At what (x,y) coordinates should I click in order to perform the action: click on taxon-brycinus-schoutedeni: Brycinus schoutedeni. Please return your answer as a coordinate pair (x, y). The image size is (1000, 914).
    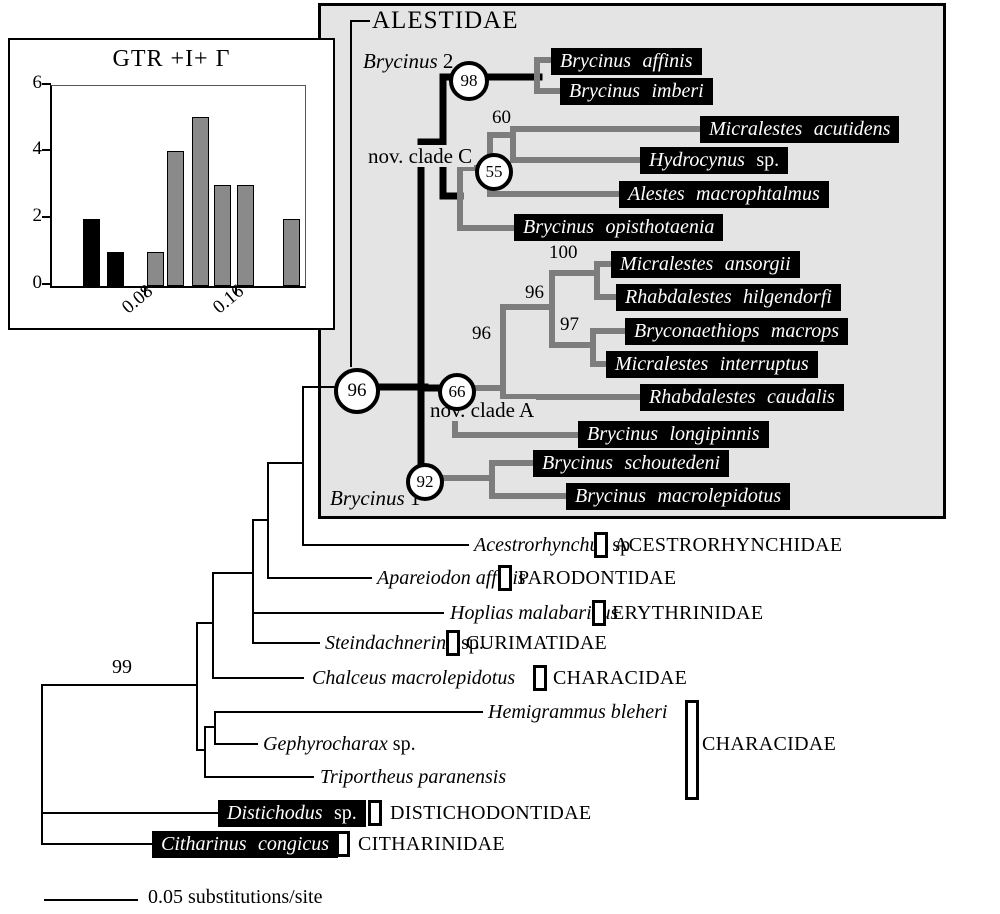
    Looking at the image, I should click on (631, 463).